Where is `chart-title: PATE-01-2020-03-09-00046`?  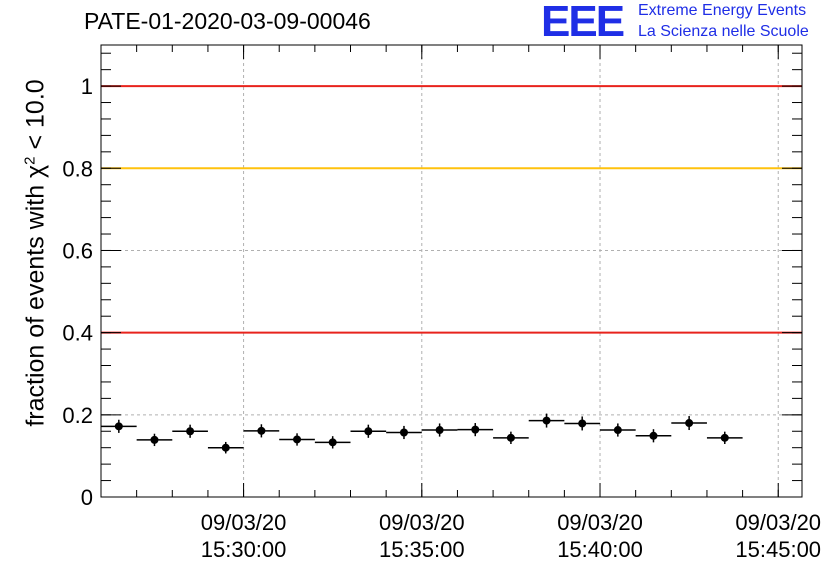
chart-title: PATE-01-2020-03-09-00046 is located at coordinates (227, 21).